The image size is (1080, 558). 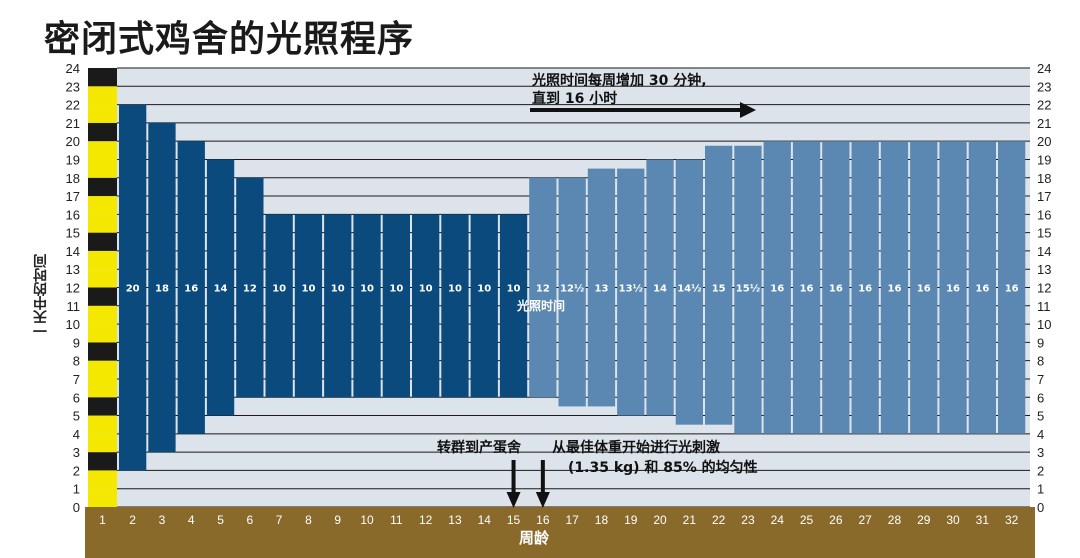 What do you see at coordinates (76, 507) in the screenshot?
I see `y-tick-left-0: 0` at bounding box center [76, 507].